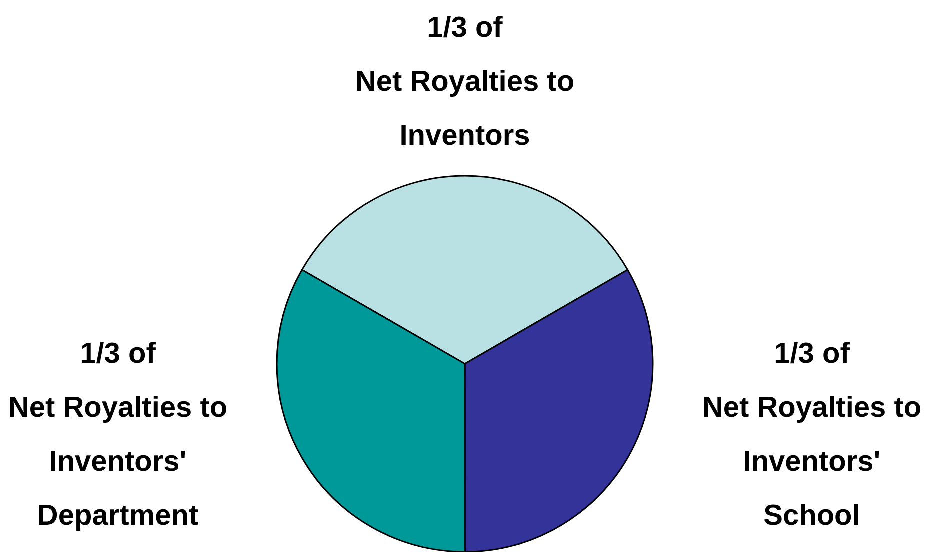 The height and width of the screenshot is (552, 931). I want to click on slice-label: 1/3 of Net Royalties to Inventors, so click(465, 82).